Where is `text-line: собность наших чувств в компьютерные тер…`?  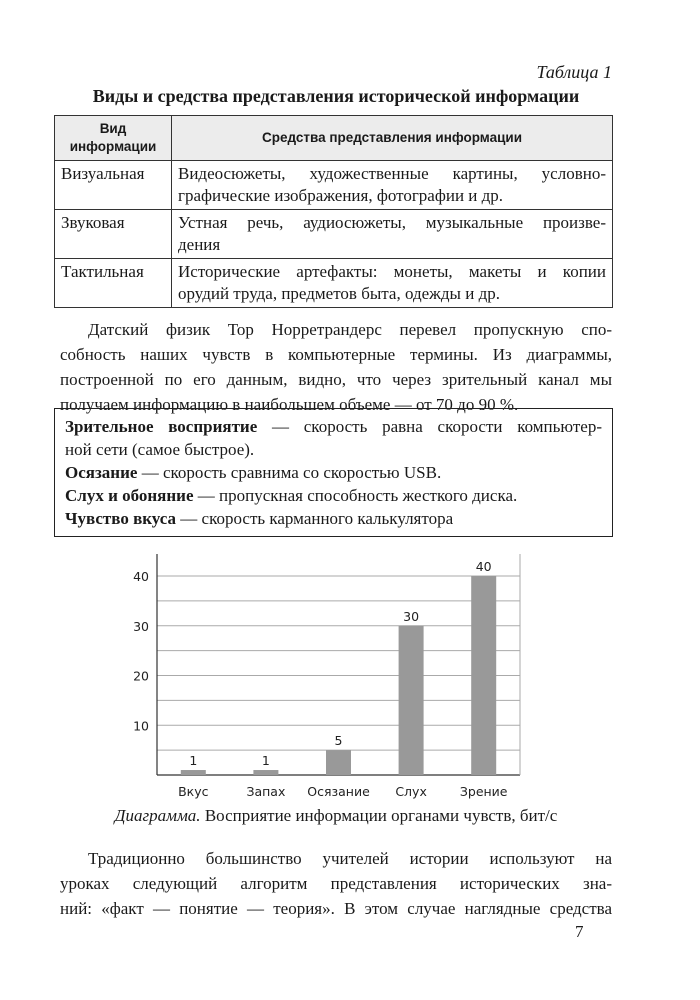
text-line: собность наших чувств в компьютерные тер… is located at coordinates (336, 354).